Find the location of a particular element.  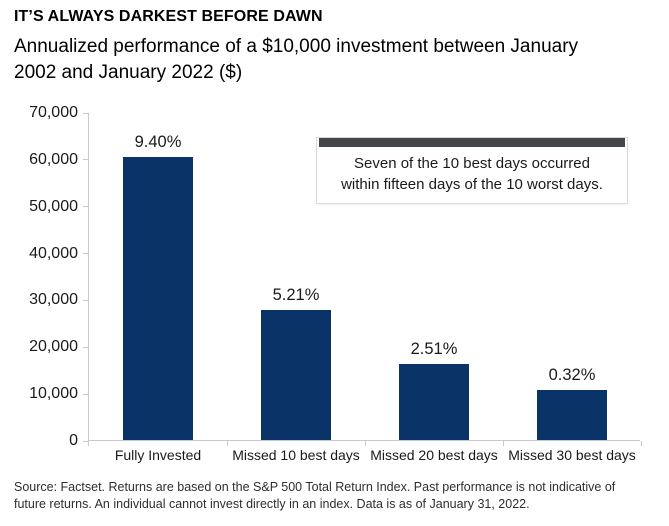

x-category-label-missed-10-best-days: Missed 10 best days is located at coordinates (296, 455).